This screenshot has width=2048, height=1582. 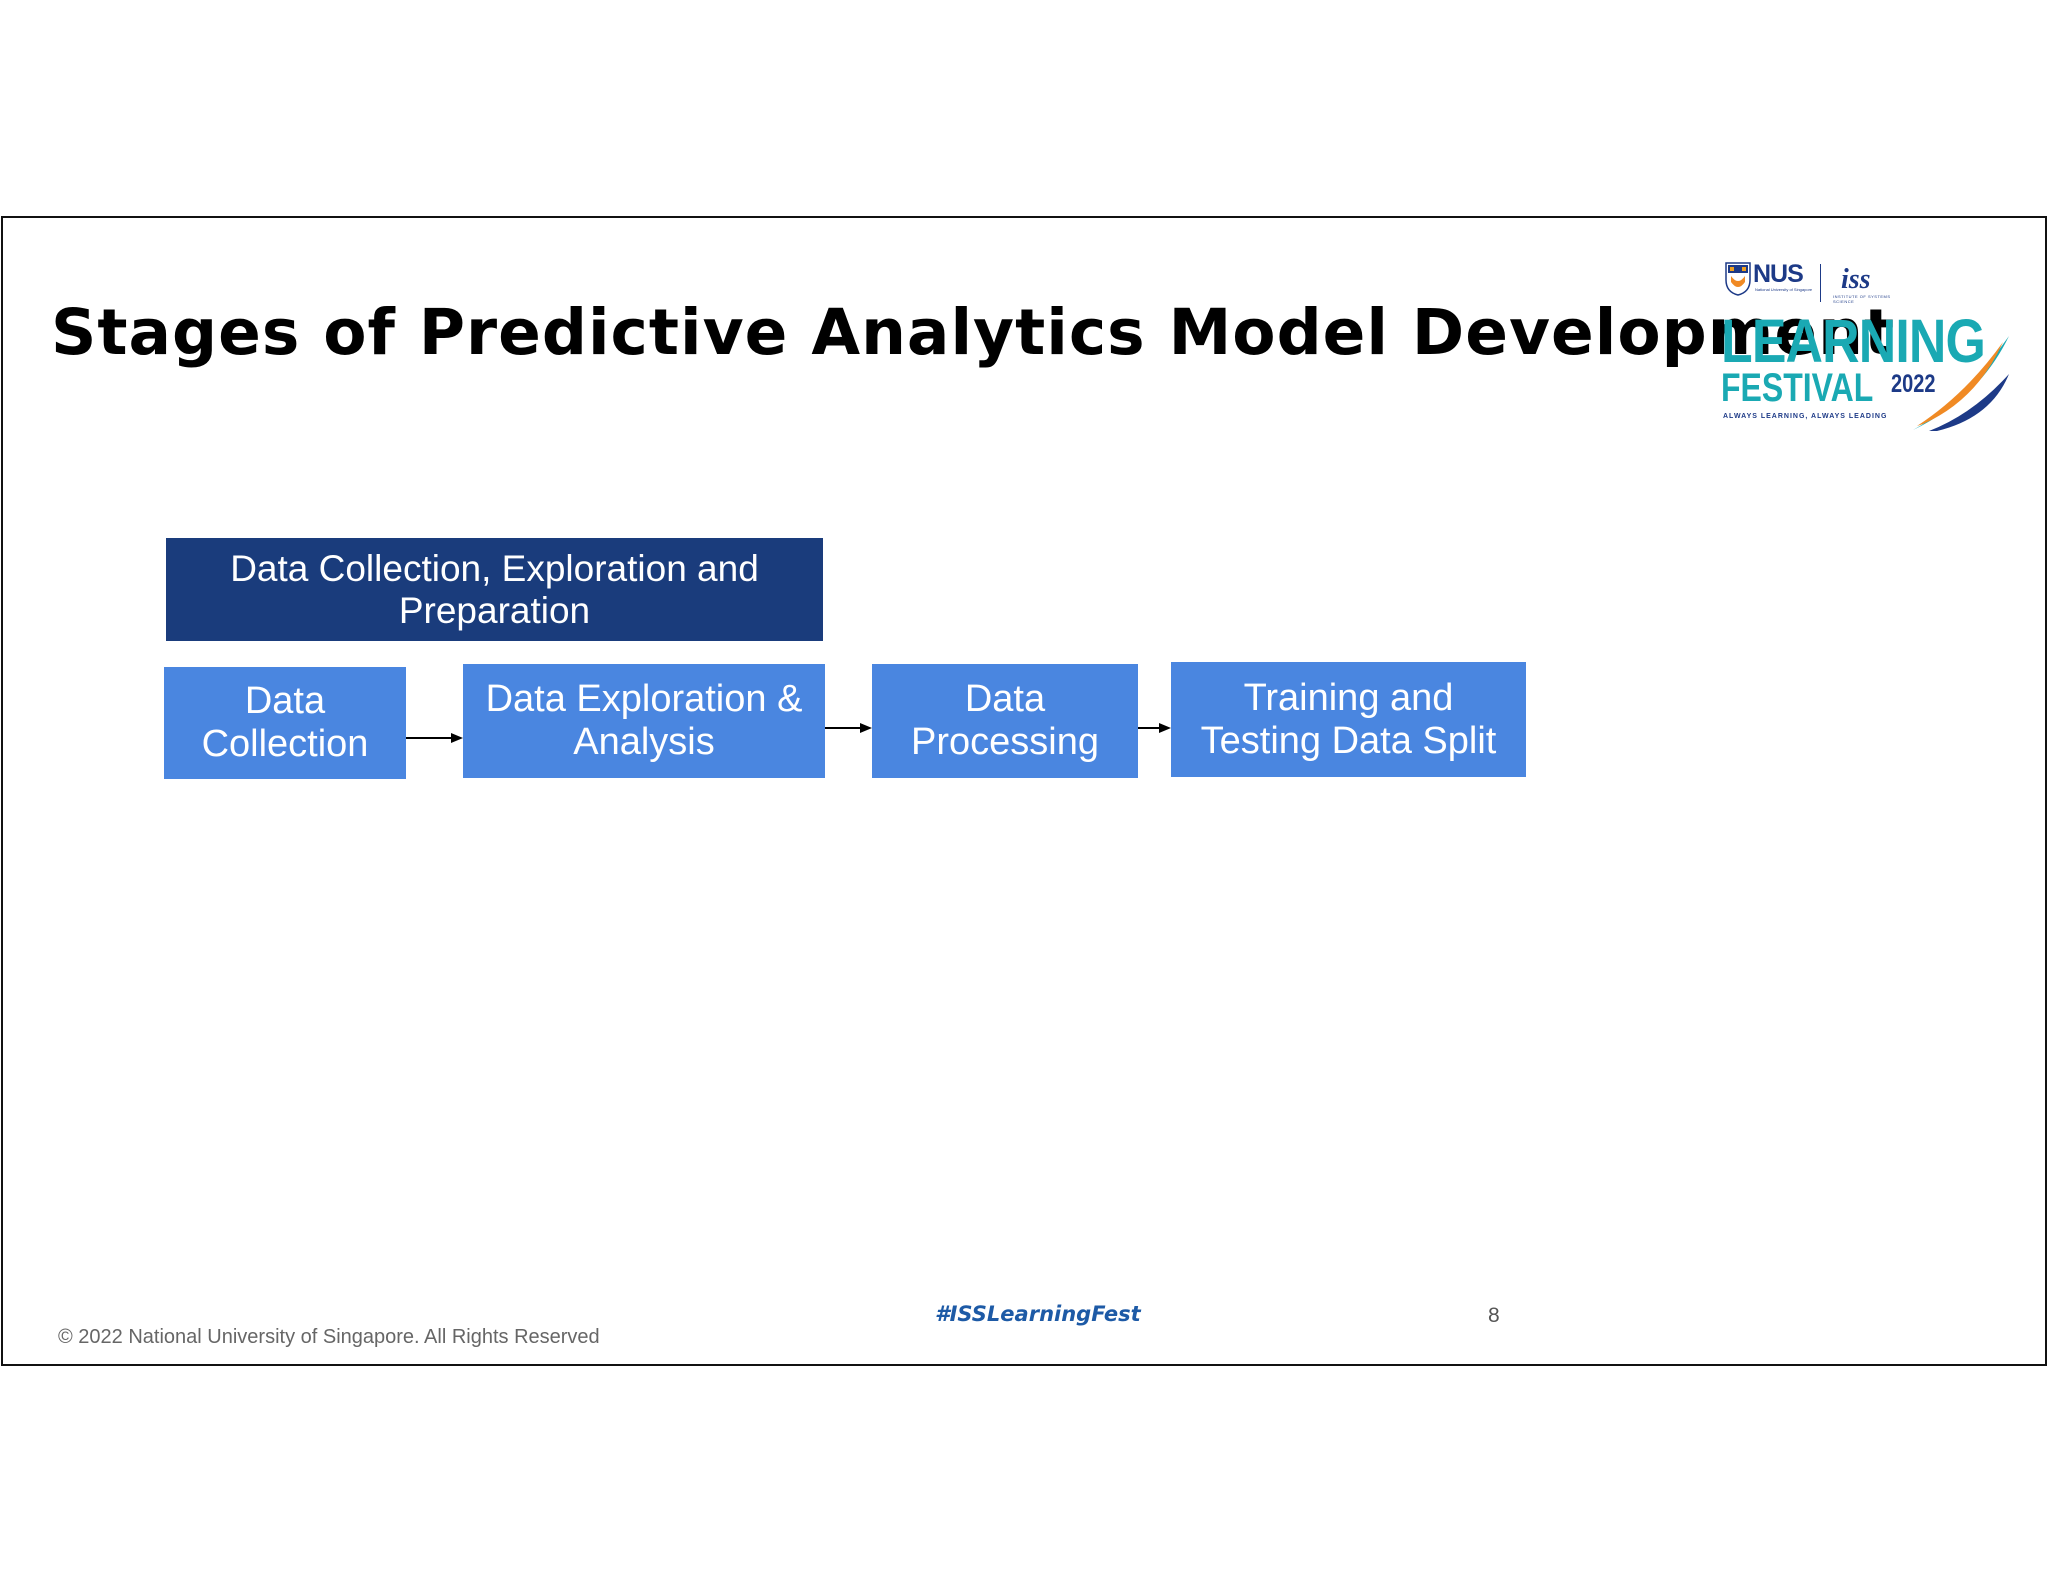 What do you see at coordinates (1862, 299) in the screenshot?
I see `iss-subtitle: INSTITUTE OF SYSTEMS SCIENCE` at bounding box center [1862, 299].